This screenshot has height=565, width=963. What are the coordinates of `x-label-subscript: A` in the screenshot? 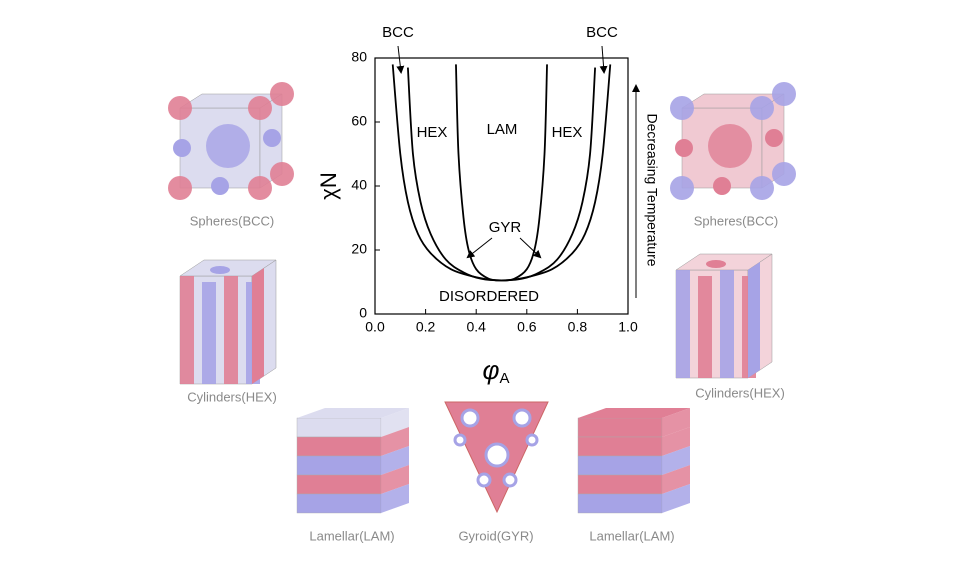 It's located at (504, 378).